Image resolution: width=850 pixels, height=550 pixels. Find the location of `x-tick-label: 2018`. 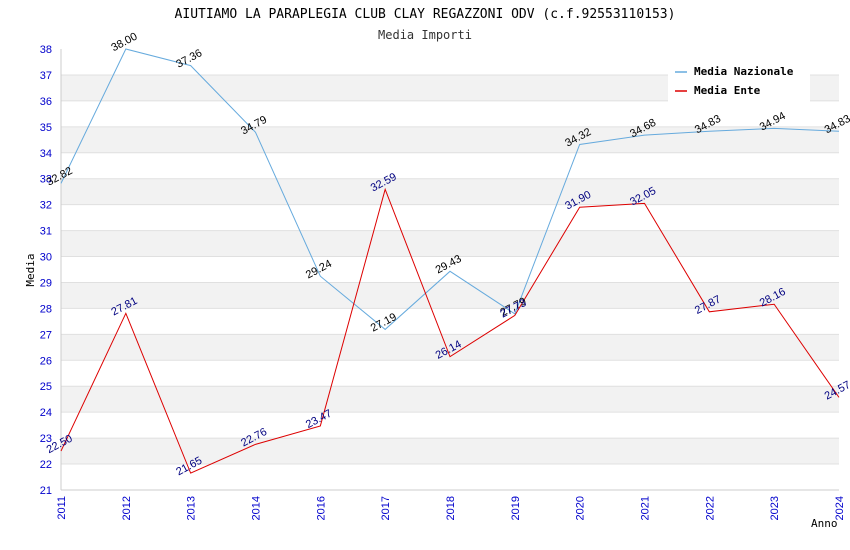

x-tick-label: 2018 is located at coordinates (451, 508).